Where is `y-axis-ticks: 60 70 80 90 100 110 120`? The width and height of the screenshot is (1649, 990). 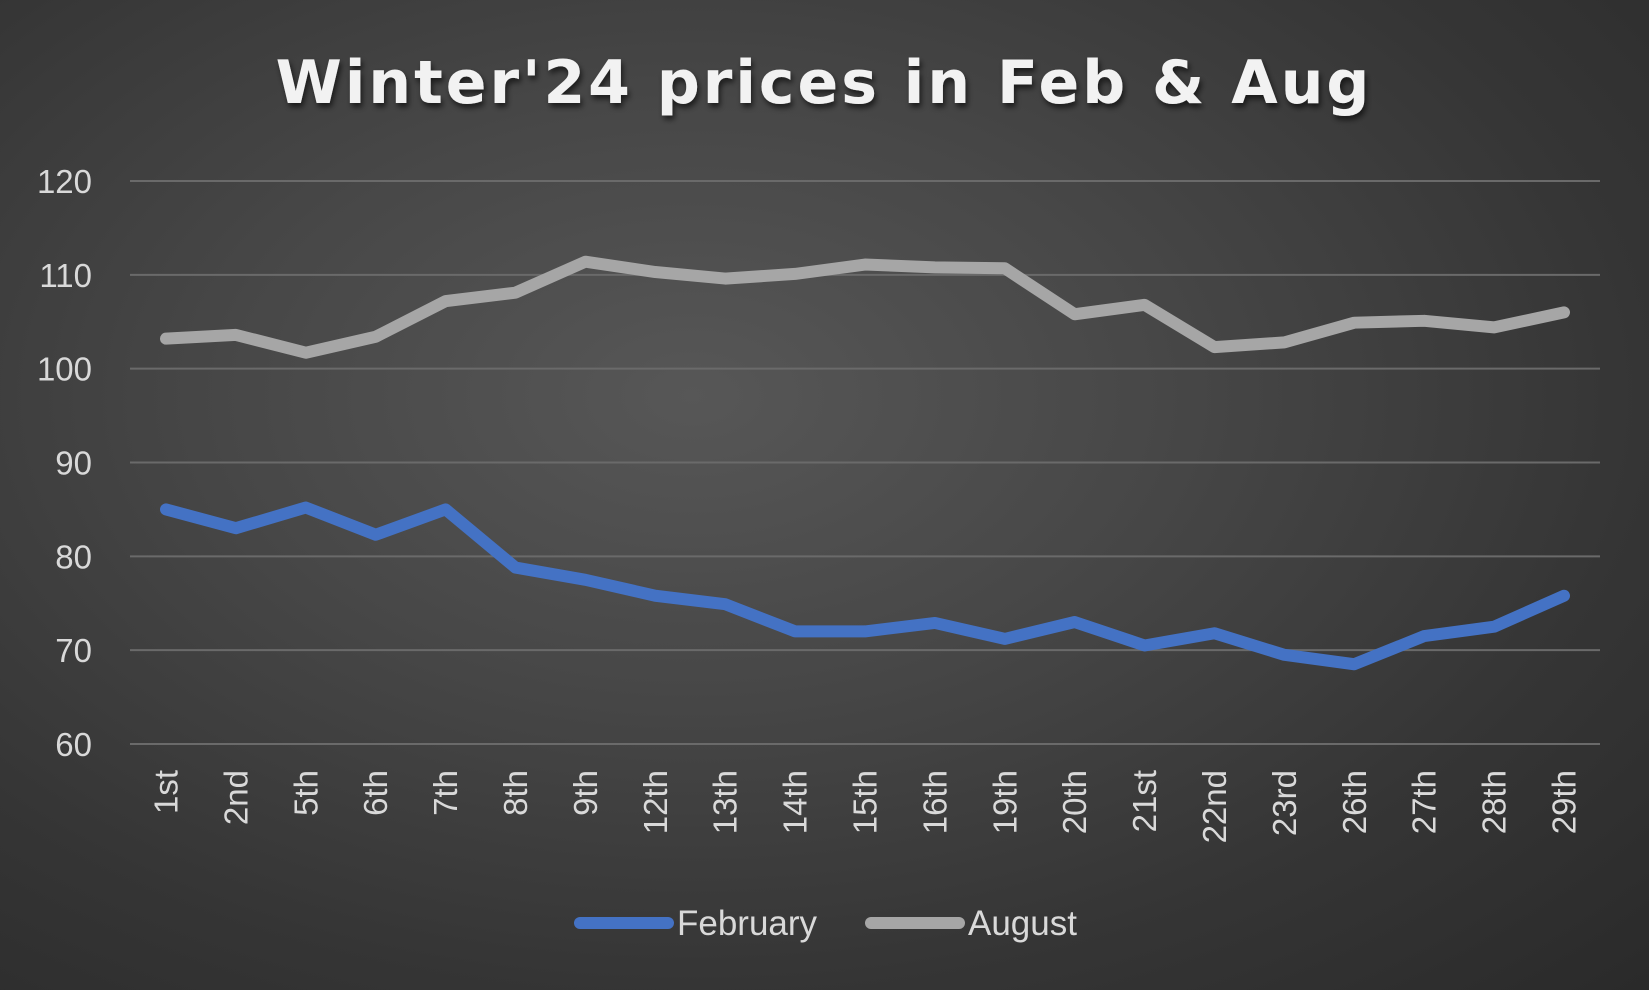 y-axis-ticks: 60 70 80 90 100 110 120 is located at coordinates (64, 463).